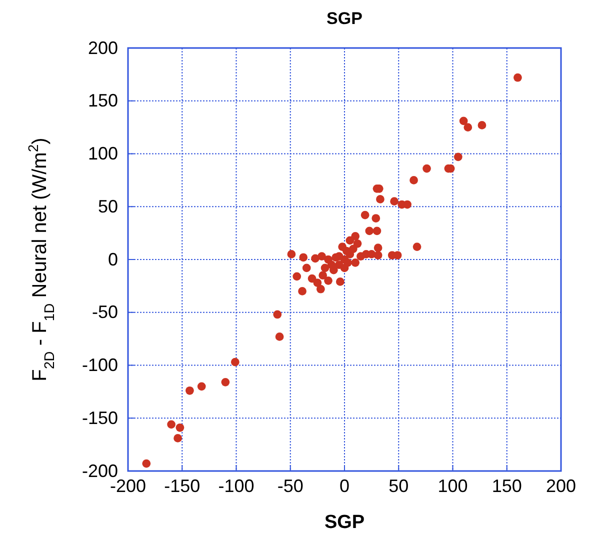 The height and width of the screenshot is (540, 593). Describe the element at coordinates (453, 486) in the screenshot. I see `x-tick-label: 100` at that location.